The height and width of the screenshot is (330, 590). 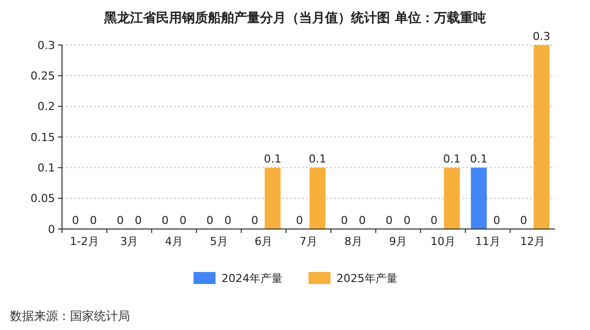 What do you see at coordinates (42, 76) in the screenshot?
I see `y-tick-label: 0.25` at bounding box center [42, 76].